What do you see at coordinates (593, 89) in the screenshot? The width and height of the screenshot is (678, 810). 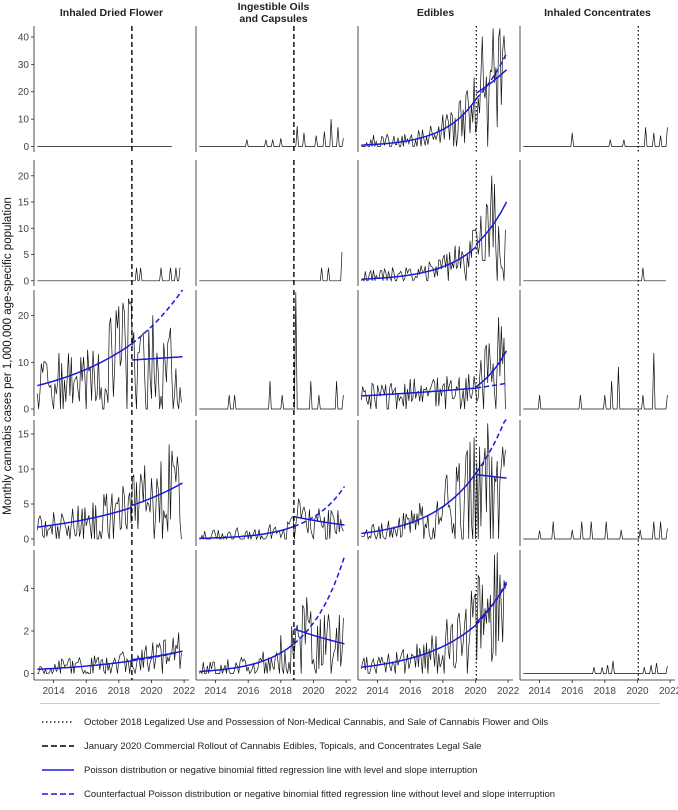 I see `panel-r0-c3` at bounding box center [593, 89].